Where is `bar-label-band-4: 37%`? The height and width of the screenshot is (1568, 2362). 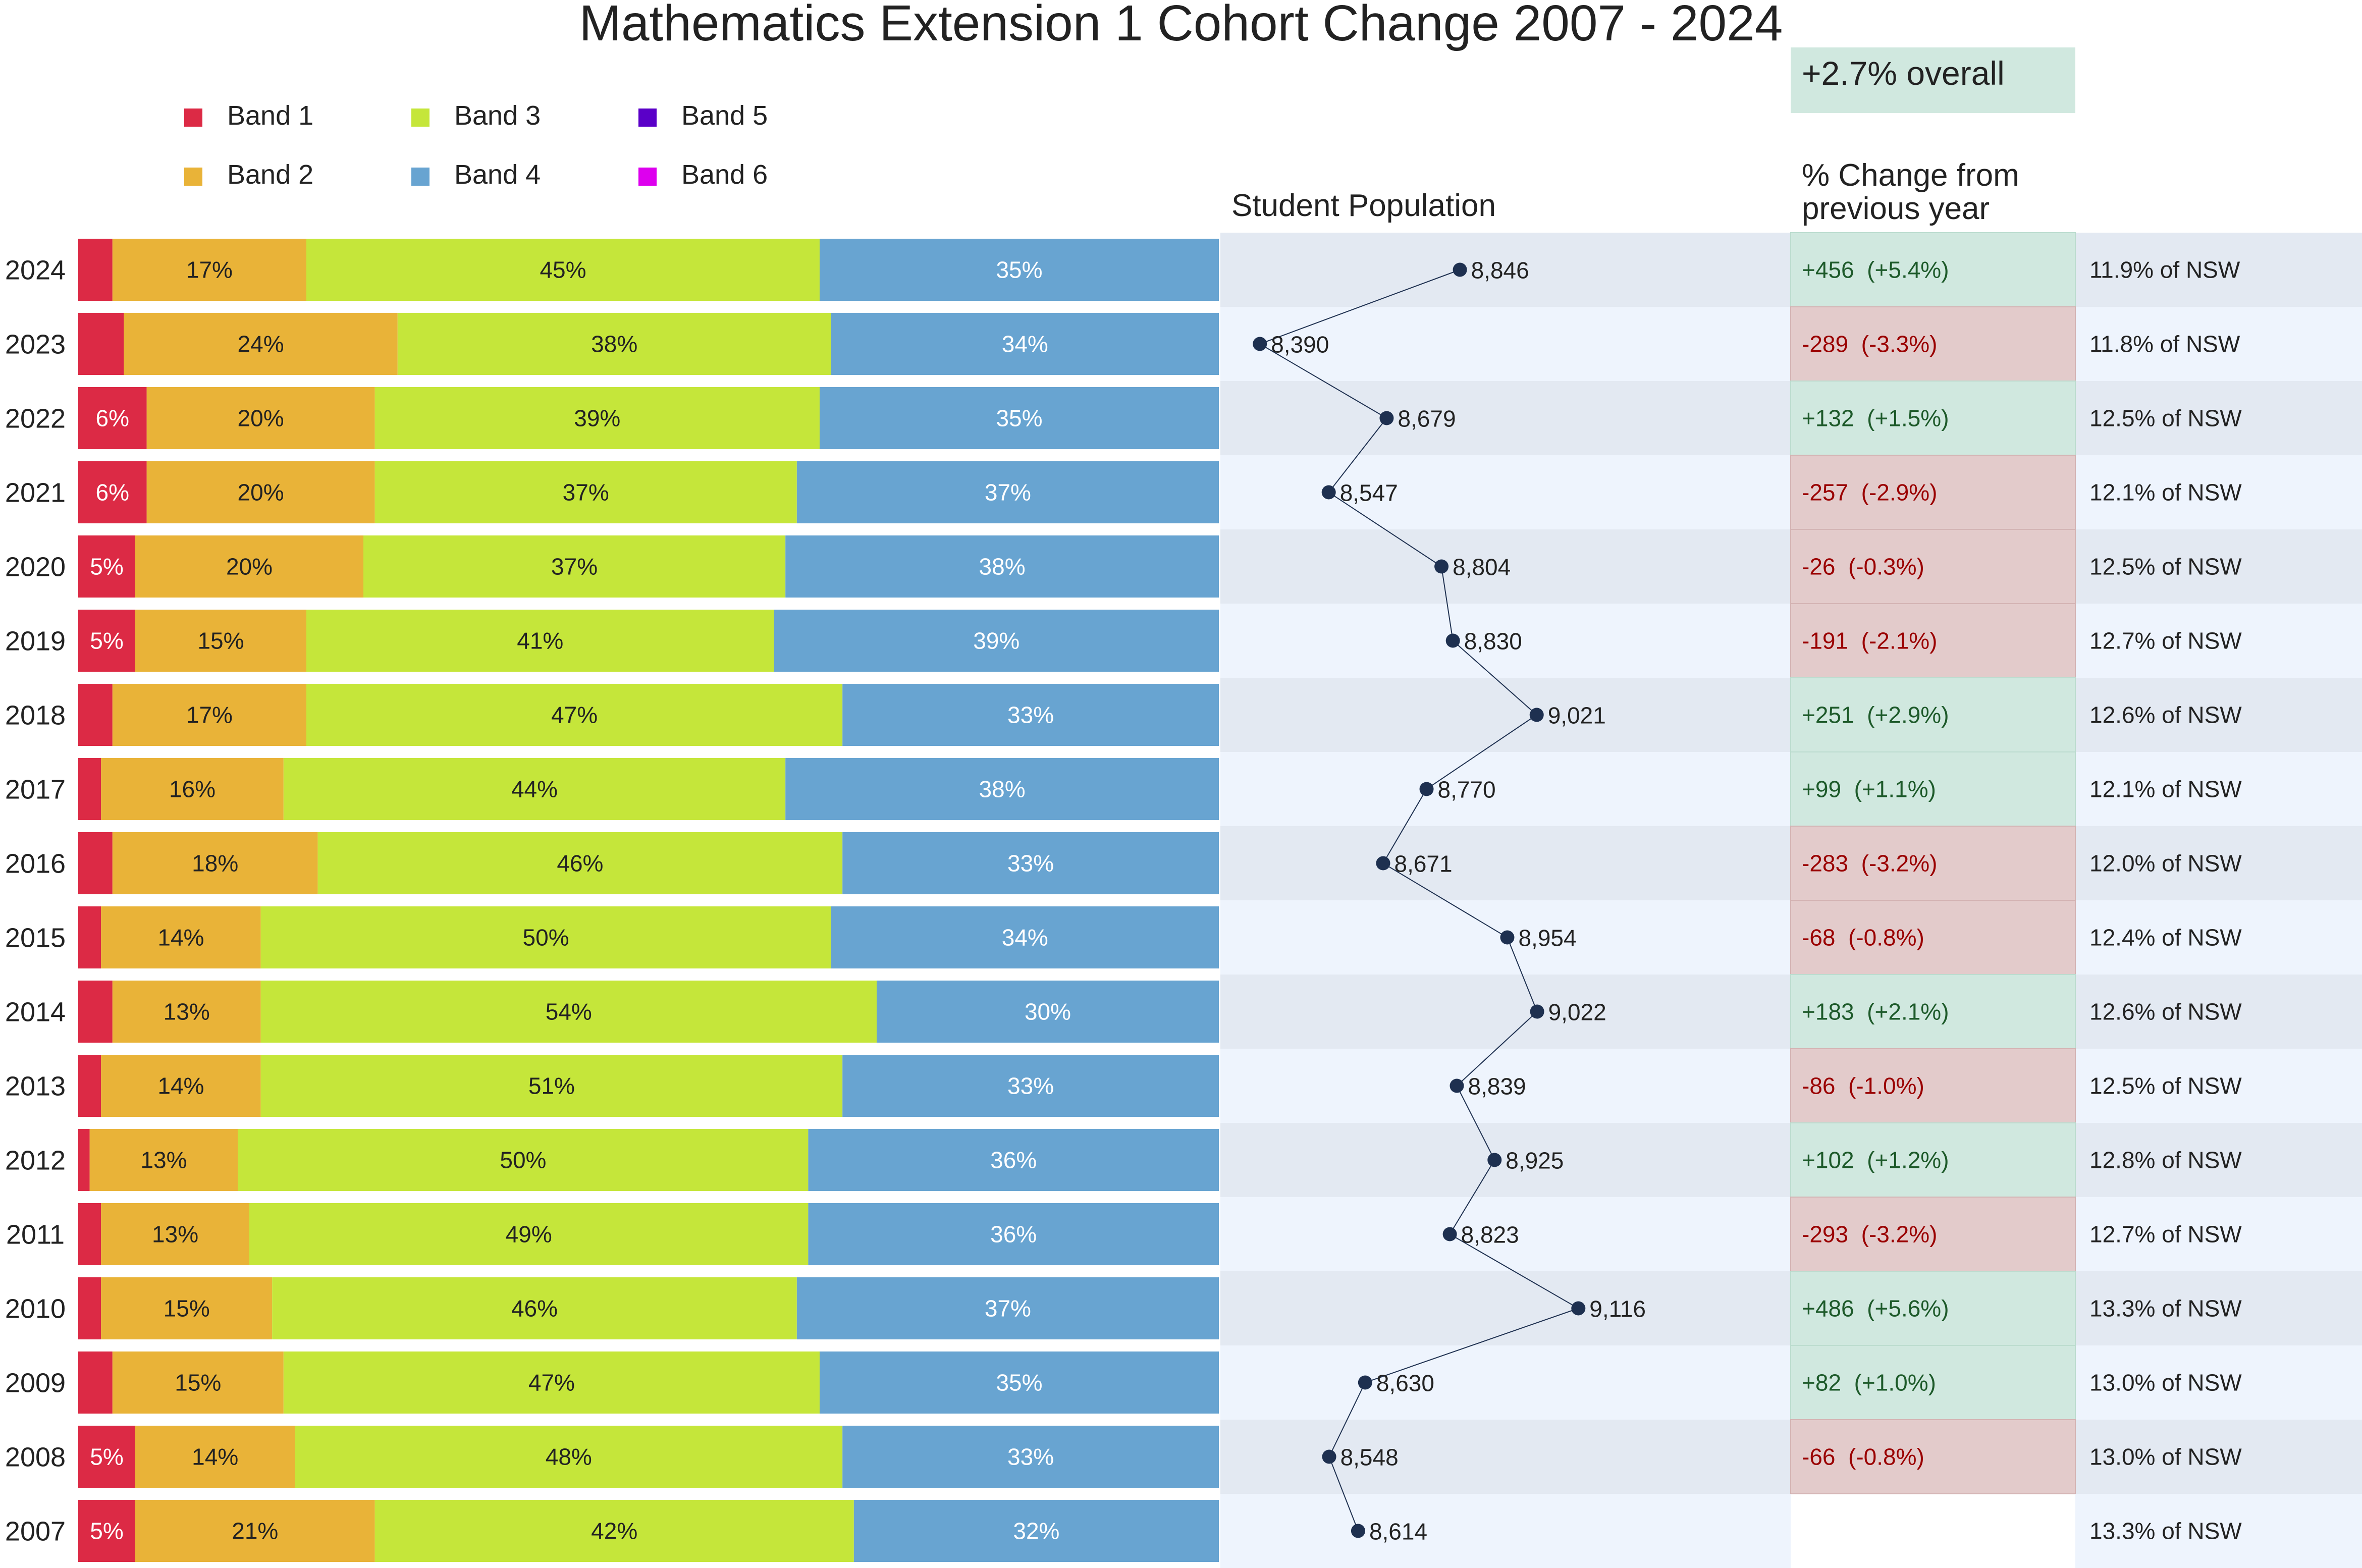 bar-label-band-4: 37% is located at coordinates (1008, 1308).